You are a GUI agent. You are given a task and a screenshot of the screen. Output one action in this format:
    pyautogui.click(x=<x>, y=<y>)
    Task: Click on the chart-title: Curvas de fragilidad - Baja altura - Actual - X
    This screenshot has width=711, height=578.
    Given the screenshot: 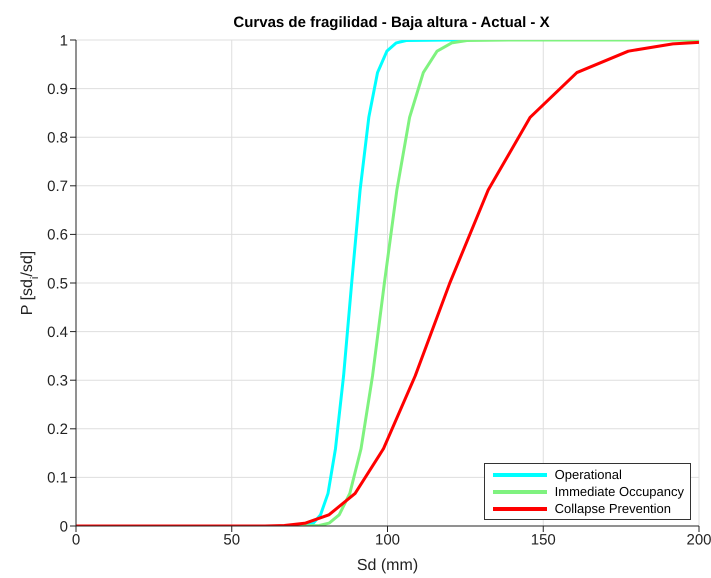 What is the action you would take?
    pyautogui.click(x=391, y=22)
    